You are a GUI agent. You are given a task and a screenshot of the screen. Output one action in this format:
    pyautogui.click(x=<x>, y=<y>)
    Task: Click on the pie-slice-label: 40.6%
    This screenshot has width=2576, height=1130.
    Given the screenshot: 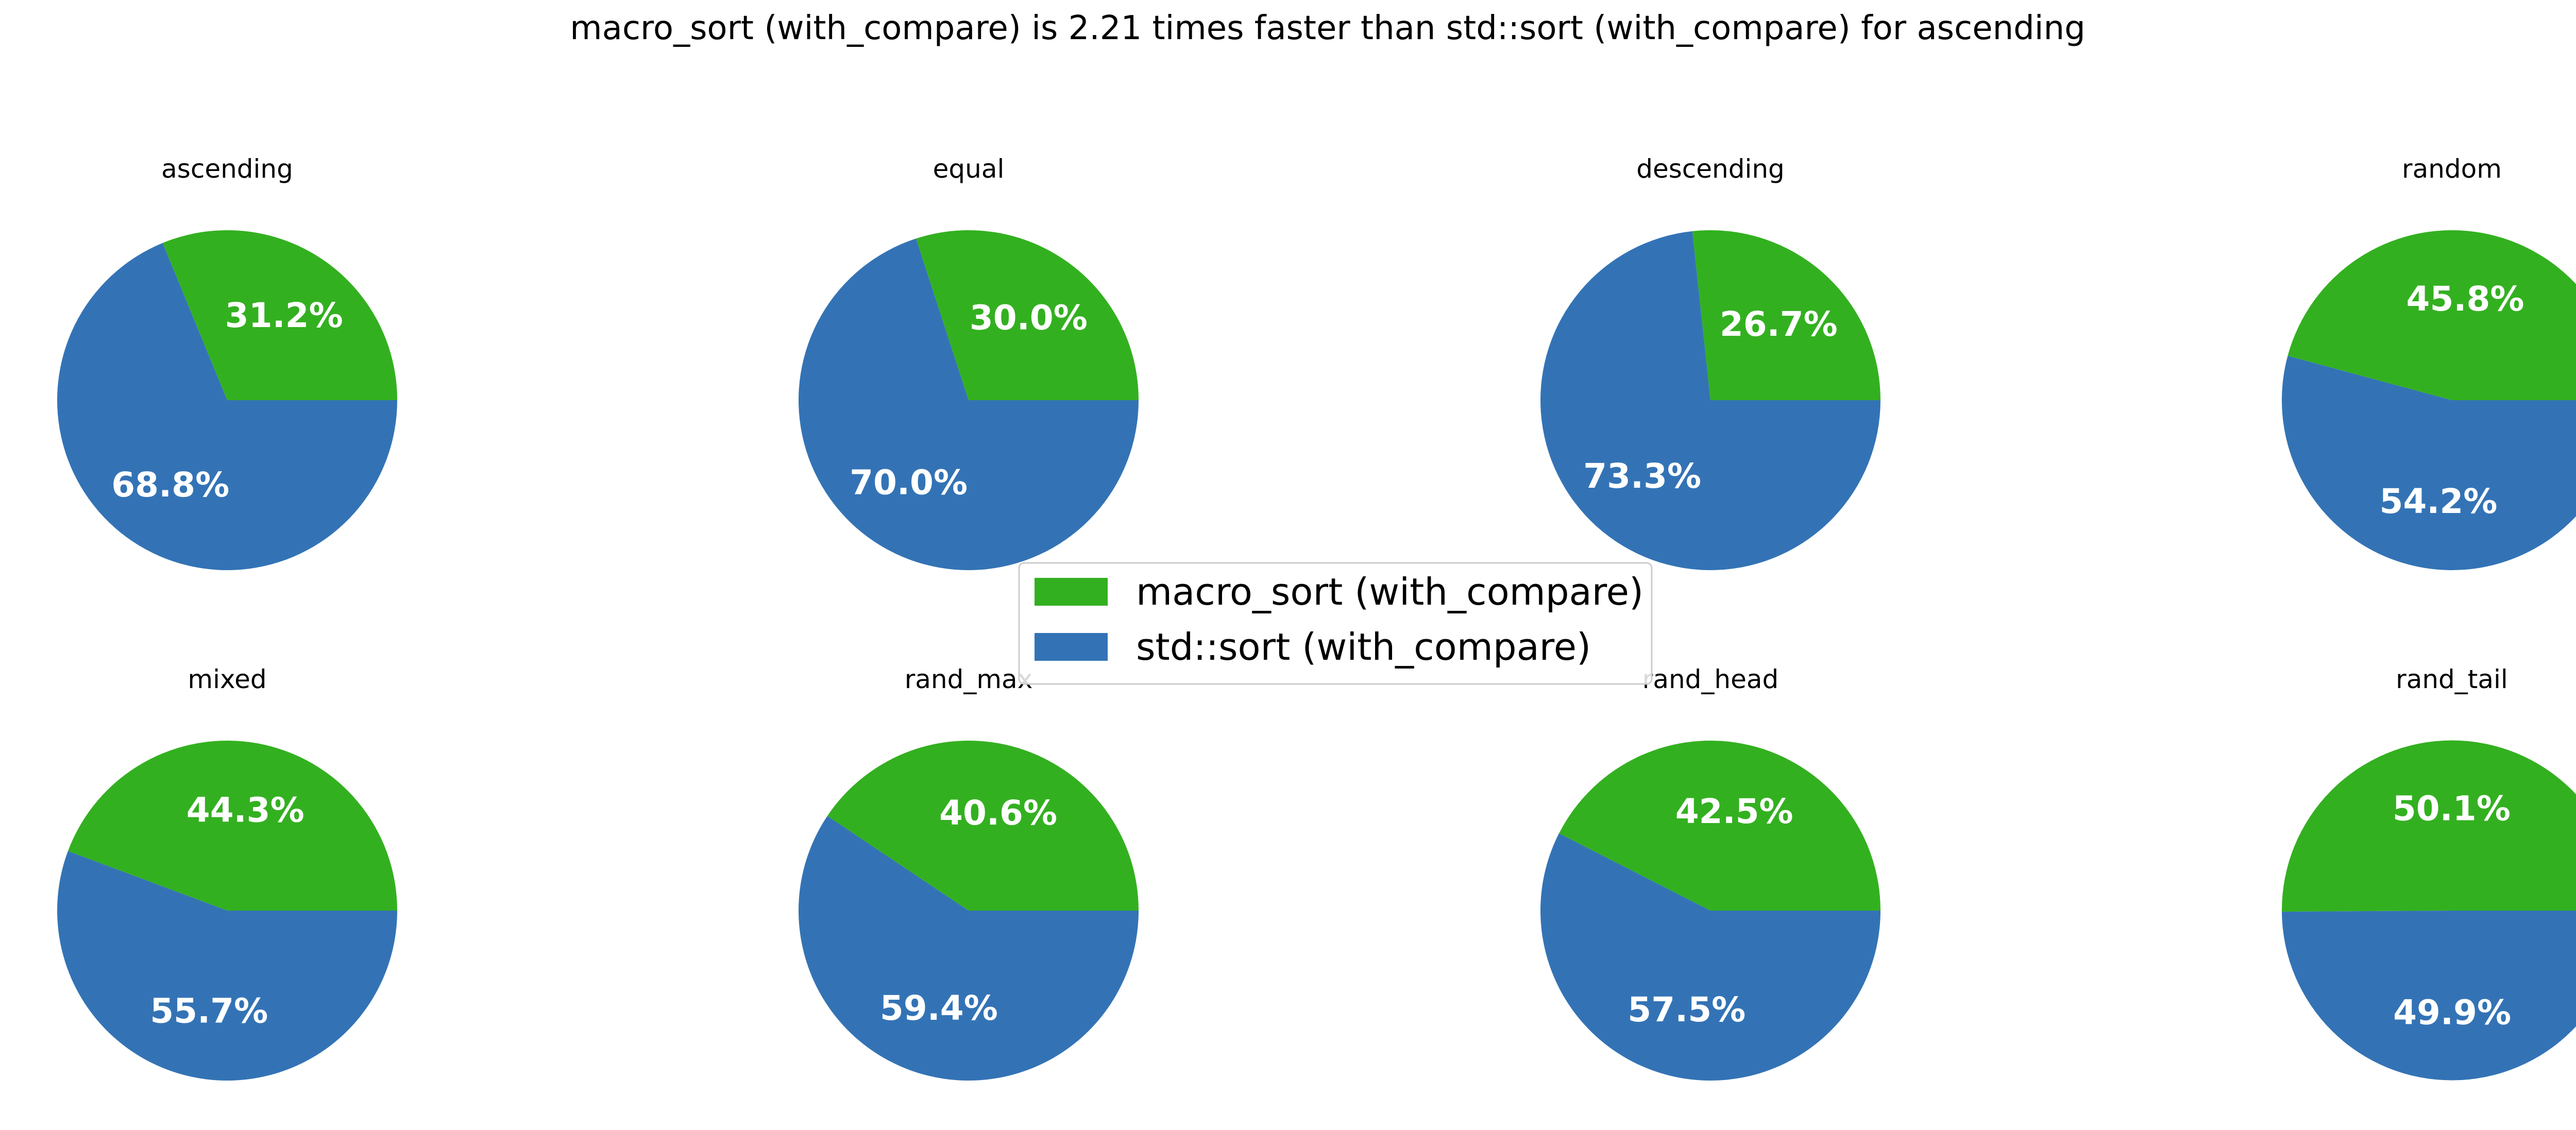 What is the action you would take?
    pyautogui.click(x=998, y=813)
    